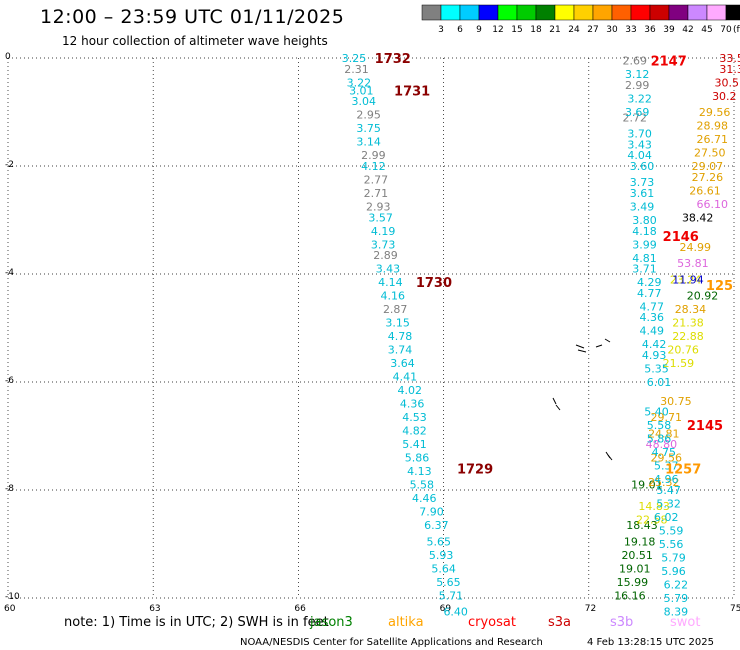 Image resolution: width=740 pixels, height=650 pixels. I want to click on y-tick-label: 0, so click(8, 57).